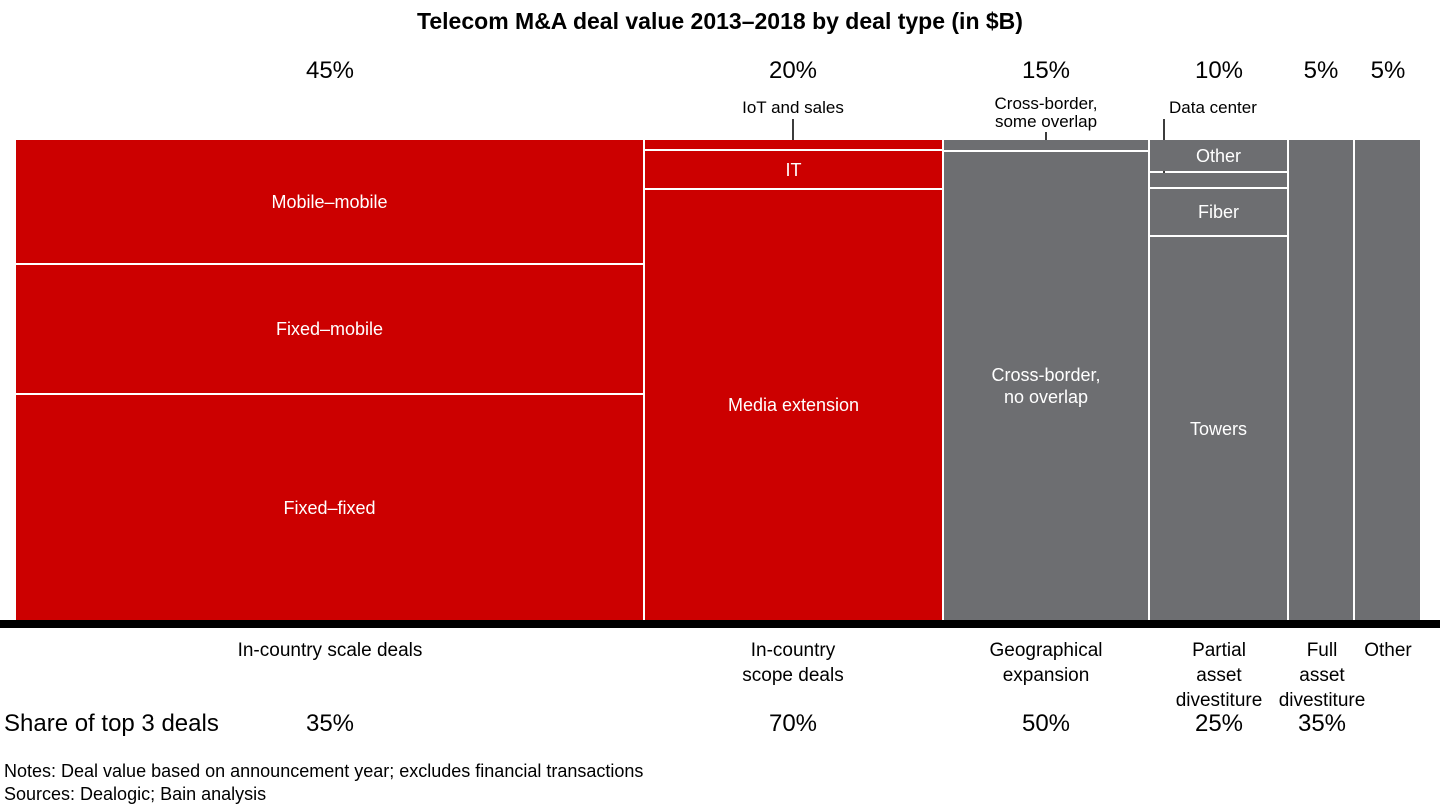 The width and height of the screenshot is (1440, 810). I want to click on segment-it: IT, so click(793, 169).